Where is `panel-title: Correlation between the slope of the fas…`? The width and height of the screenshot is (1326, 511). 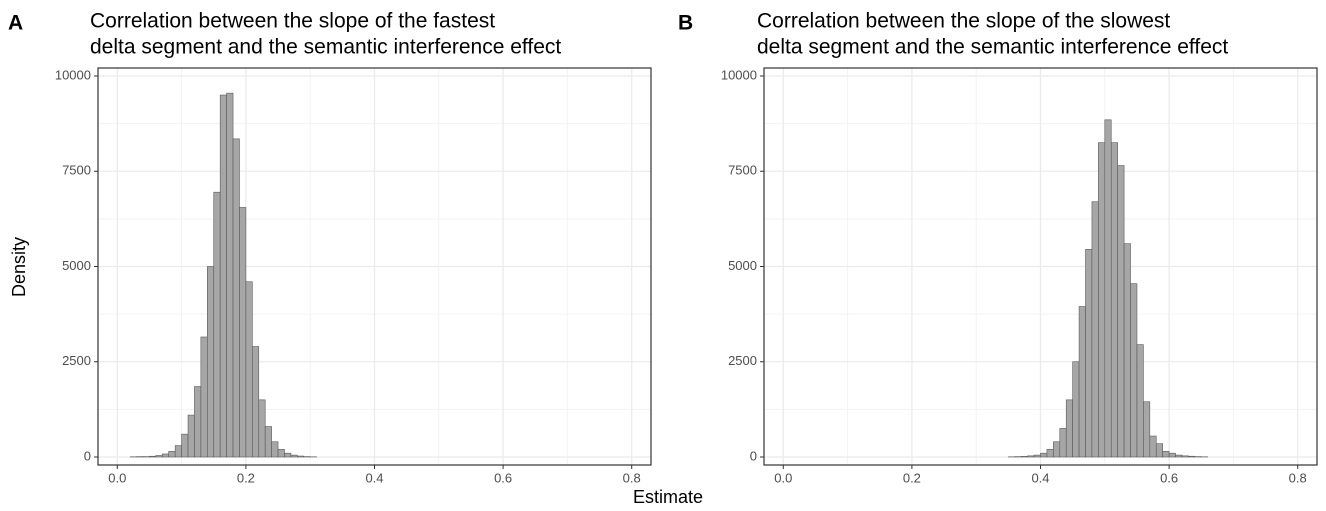 panel-title: Correlation between the slope of the fas… is located at coordinates (292, 21).